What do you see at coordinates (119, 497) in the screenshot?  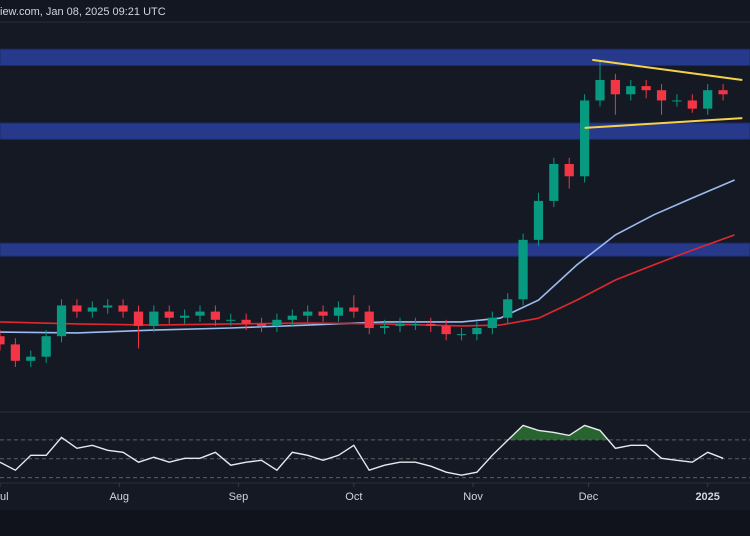 I see `x-tick-label: Aug` at bounding box center [119, 497].